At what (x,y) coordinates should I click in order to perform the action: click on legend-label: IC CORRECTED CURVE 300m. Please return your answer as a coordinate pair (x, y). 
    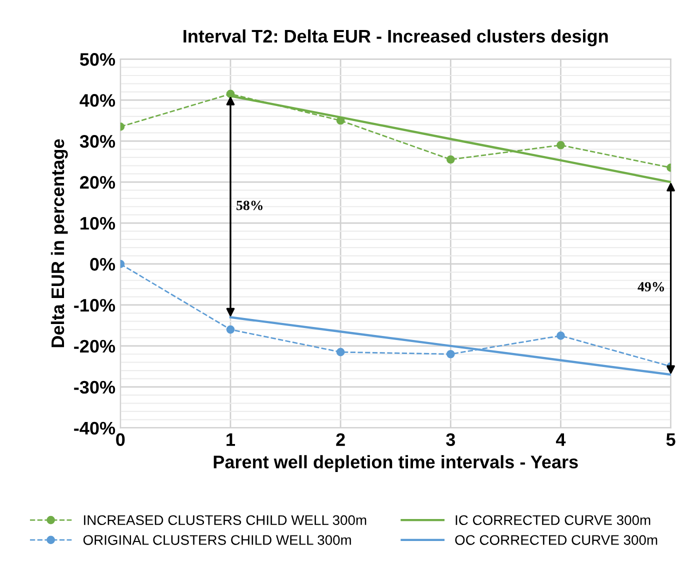
    Looking at the image, I should click on (553, 520).